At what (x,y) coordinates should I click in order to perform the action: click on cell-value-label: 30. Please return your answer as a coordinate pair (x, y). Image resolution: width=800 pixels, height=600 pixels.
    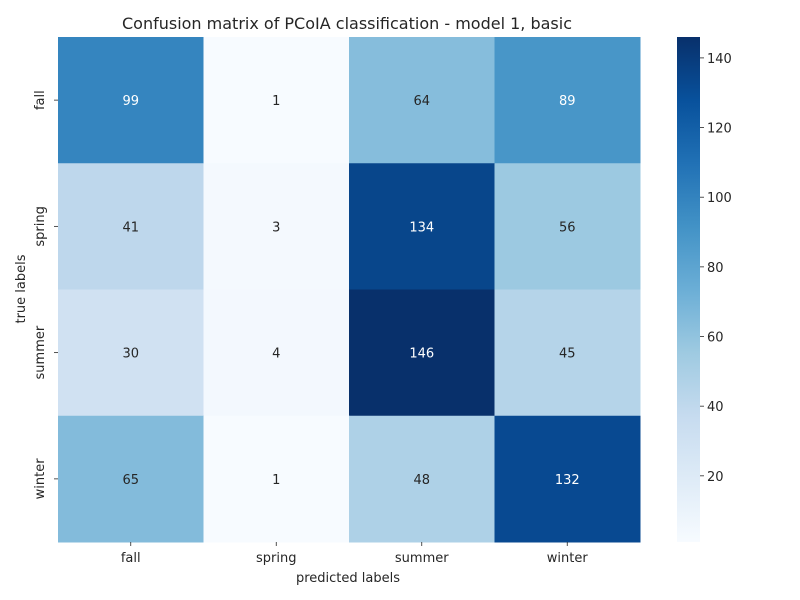
    Looking at the image, I should click on (130, 354).